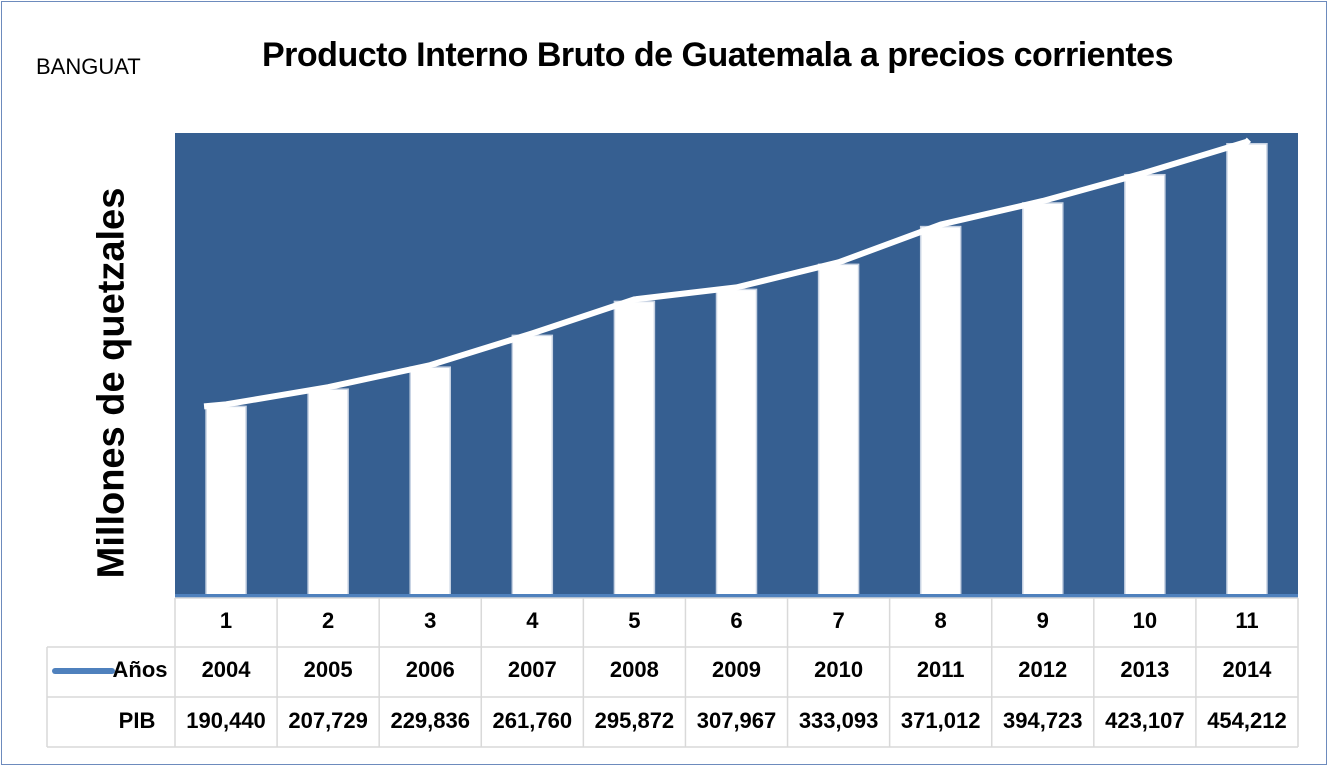 The width and height of the screenshot is (1330, 768). Describe the element at coordinates (430, 481) in the screenshot. I see `bar-2006` at that location.